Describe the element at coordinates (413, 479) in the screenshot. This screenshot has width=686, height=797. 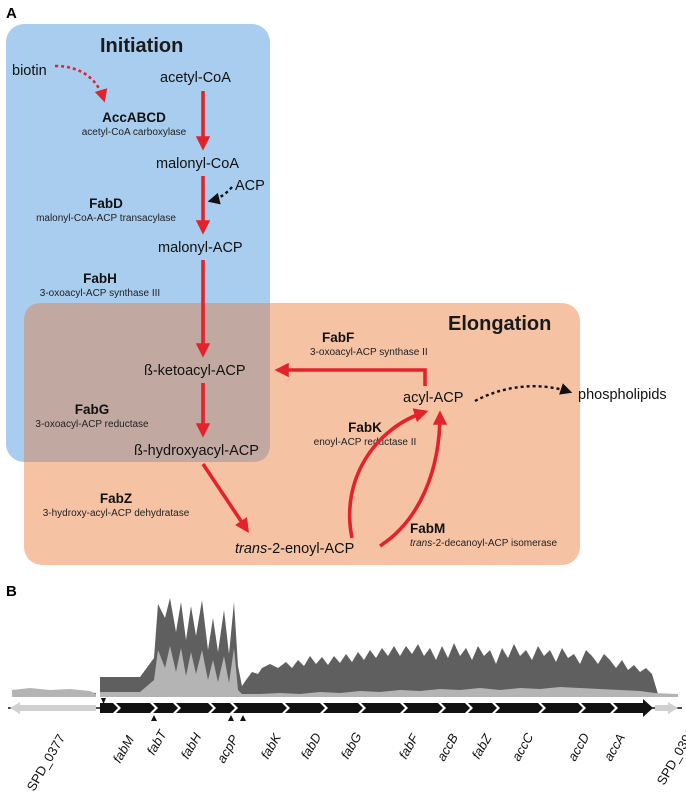
I see `arrow-fabm-curve` at that location.